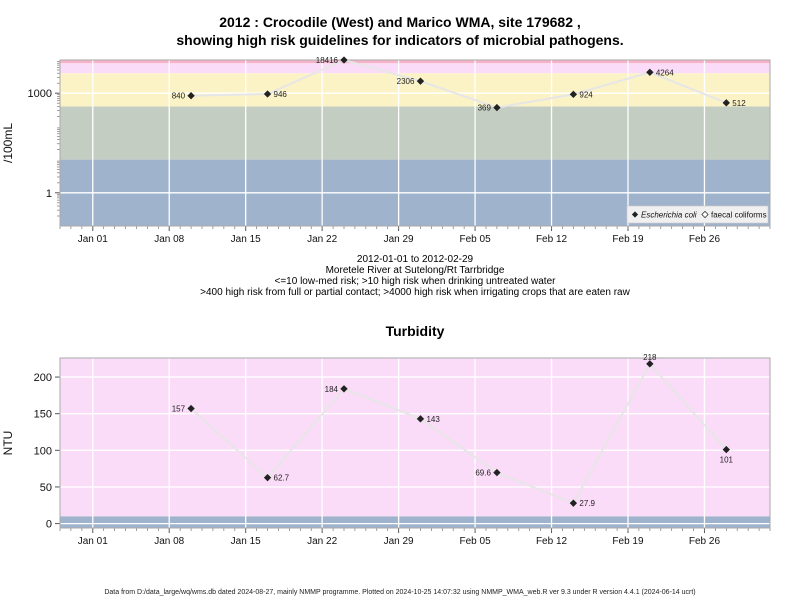 This screenshot has width=800, height=600. What do you see at coordinates (739, 215) in the screenshot?
I see `legend-label-faecal: faecal coliforms` at bounding box center [739, 215].